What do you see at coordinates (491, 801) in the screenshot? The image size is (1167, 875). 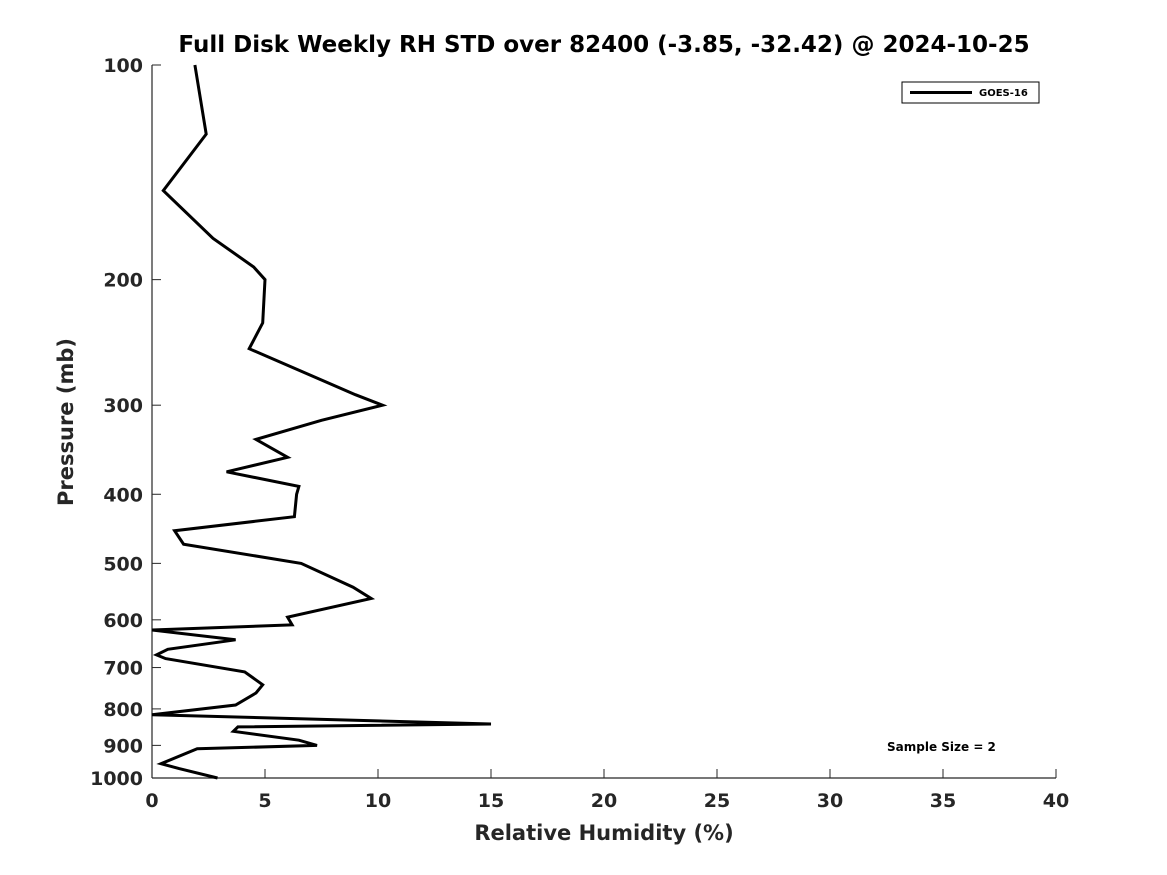 I see `x-tick-label: 15` at bounding box center [491, 801].